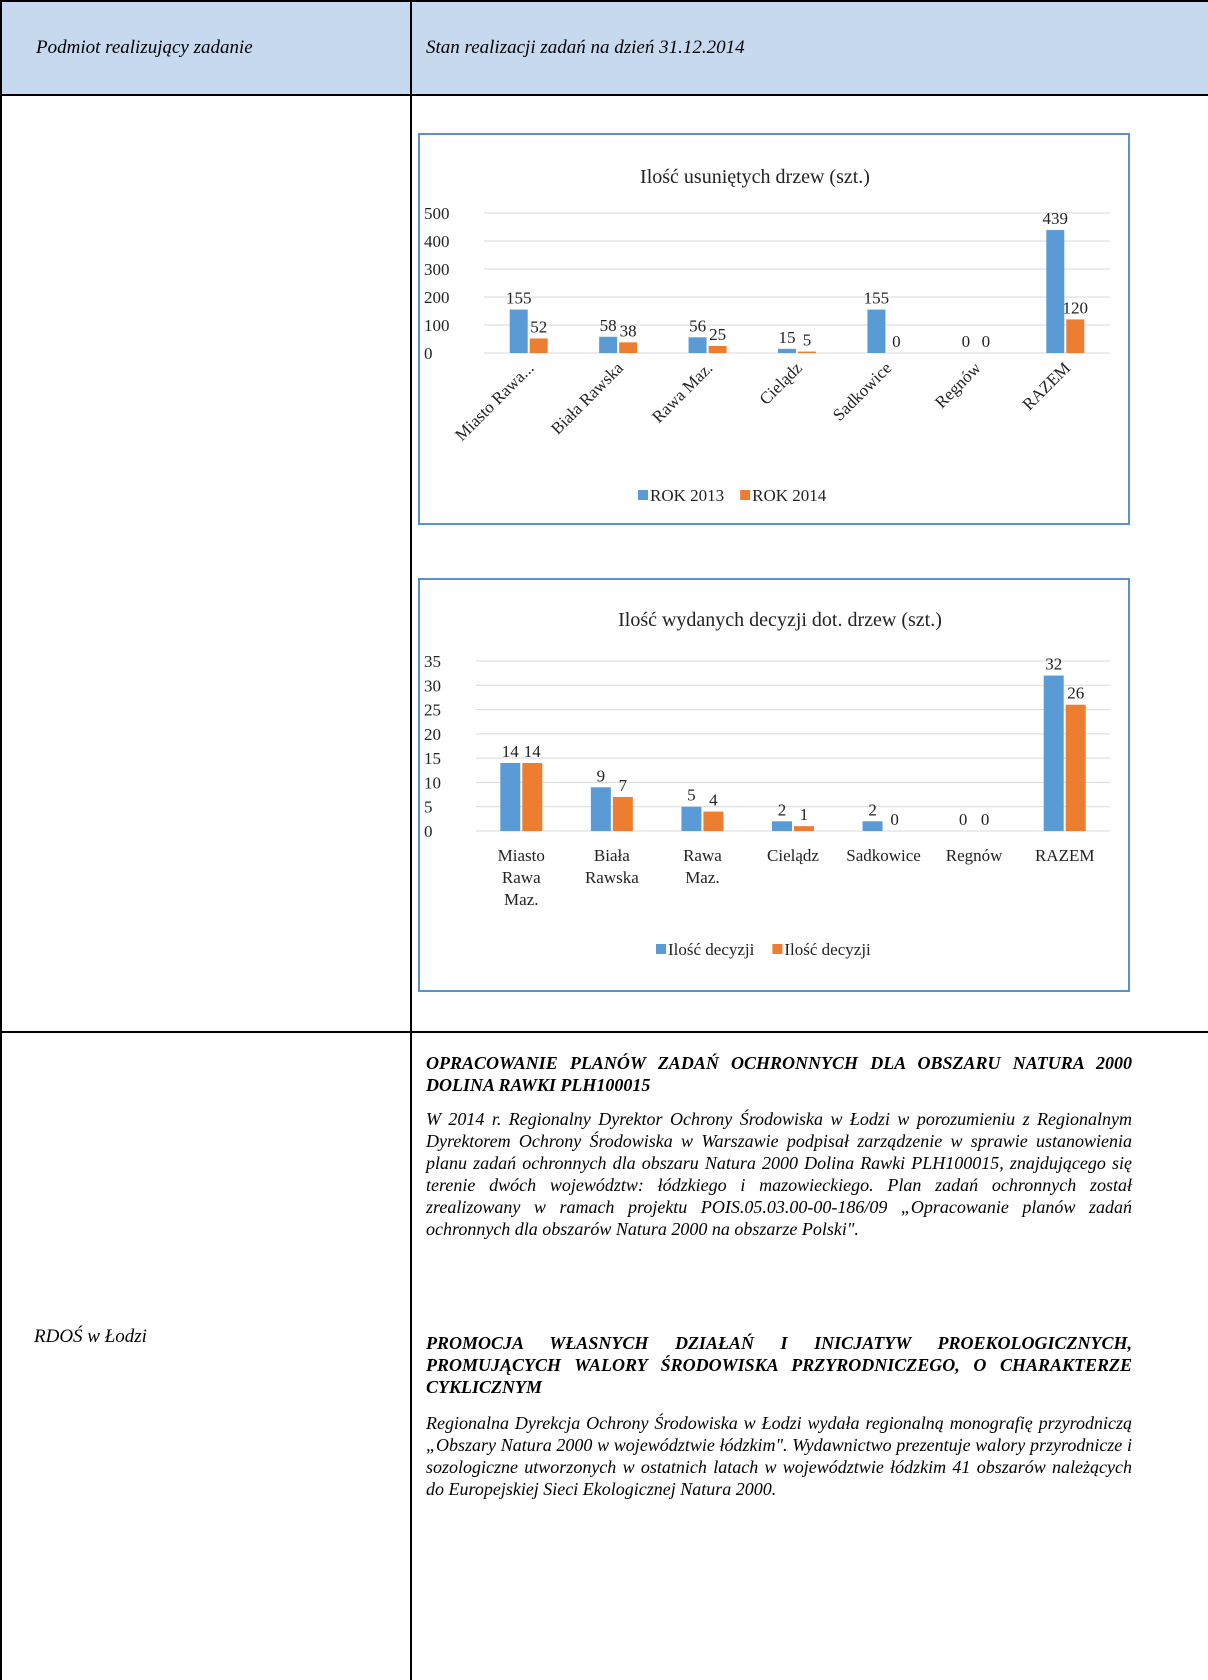  What do you see at coordinates (601, 775) in the screenshot?
I see `data-label: 9` at bounding box center [601, 775].